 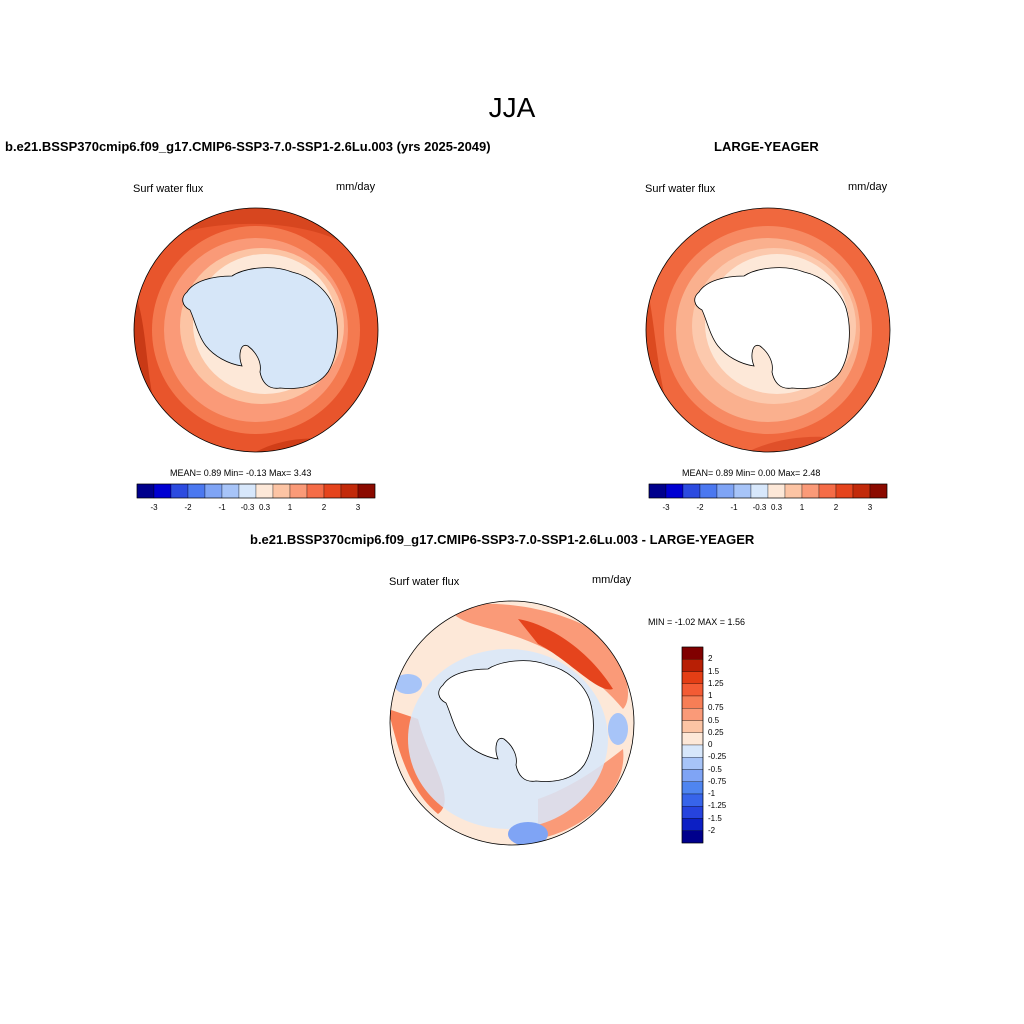 What do you see at coordinates (716, 708) in the screenshot?
I see `colorbar-tick-label: 0.75` at bounding box center [716, 708].